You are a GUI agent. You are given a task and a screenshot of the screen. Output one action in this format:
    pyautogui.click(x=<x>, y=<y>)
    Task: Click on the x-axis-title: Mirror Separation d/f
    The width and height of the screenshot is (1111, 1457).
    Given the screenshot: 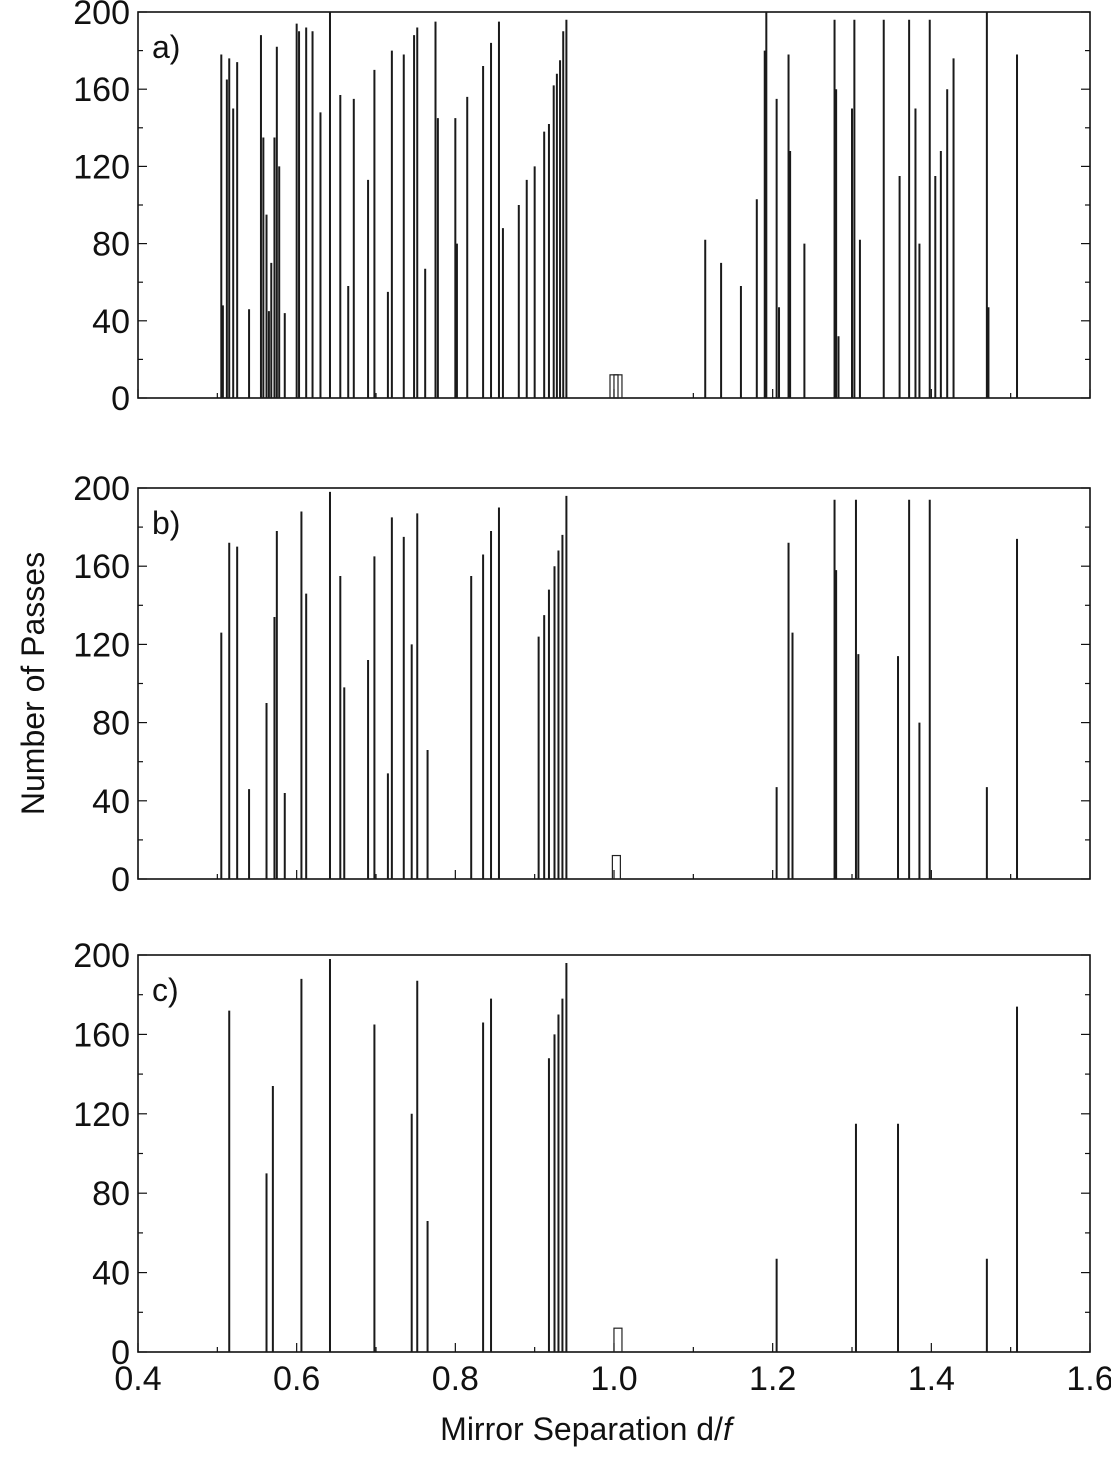 What is the action you would take?
    pyautogui.click(x=587, y=1429)
    